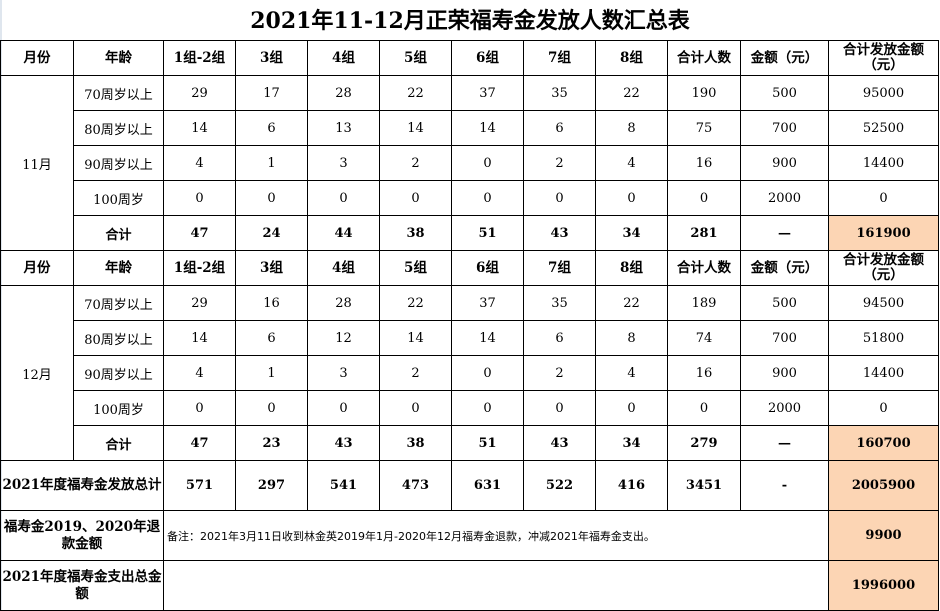 The width and height of the screenshot is (940, 611). I want to click on month-cell: 12月, so click(37, 373).